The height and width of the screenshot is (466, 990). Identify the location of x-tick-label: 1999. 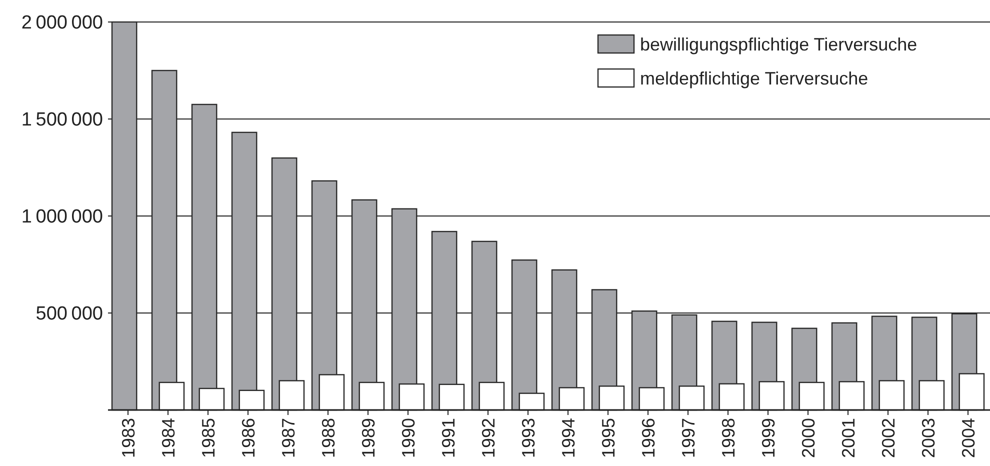
(768, 438).